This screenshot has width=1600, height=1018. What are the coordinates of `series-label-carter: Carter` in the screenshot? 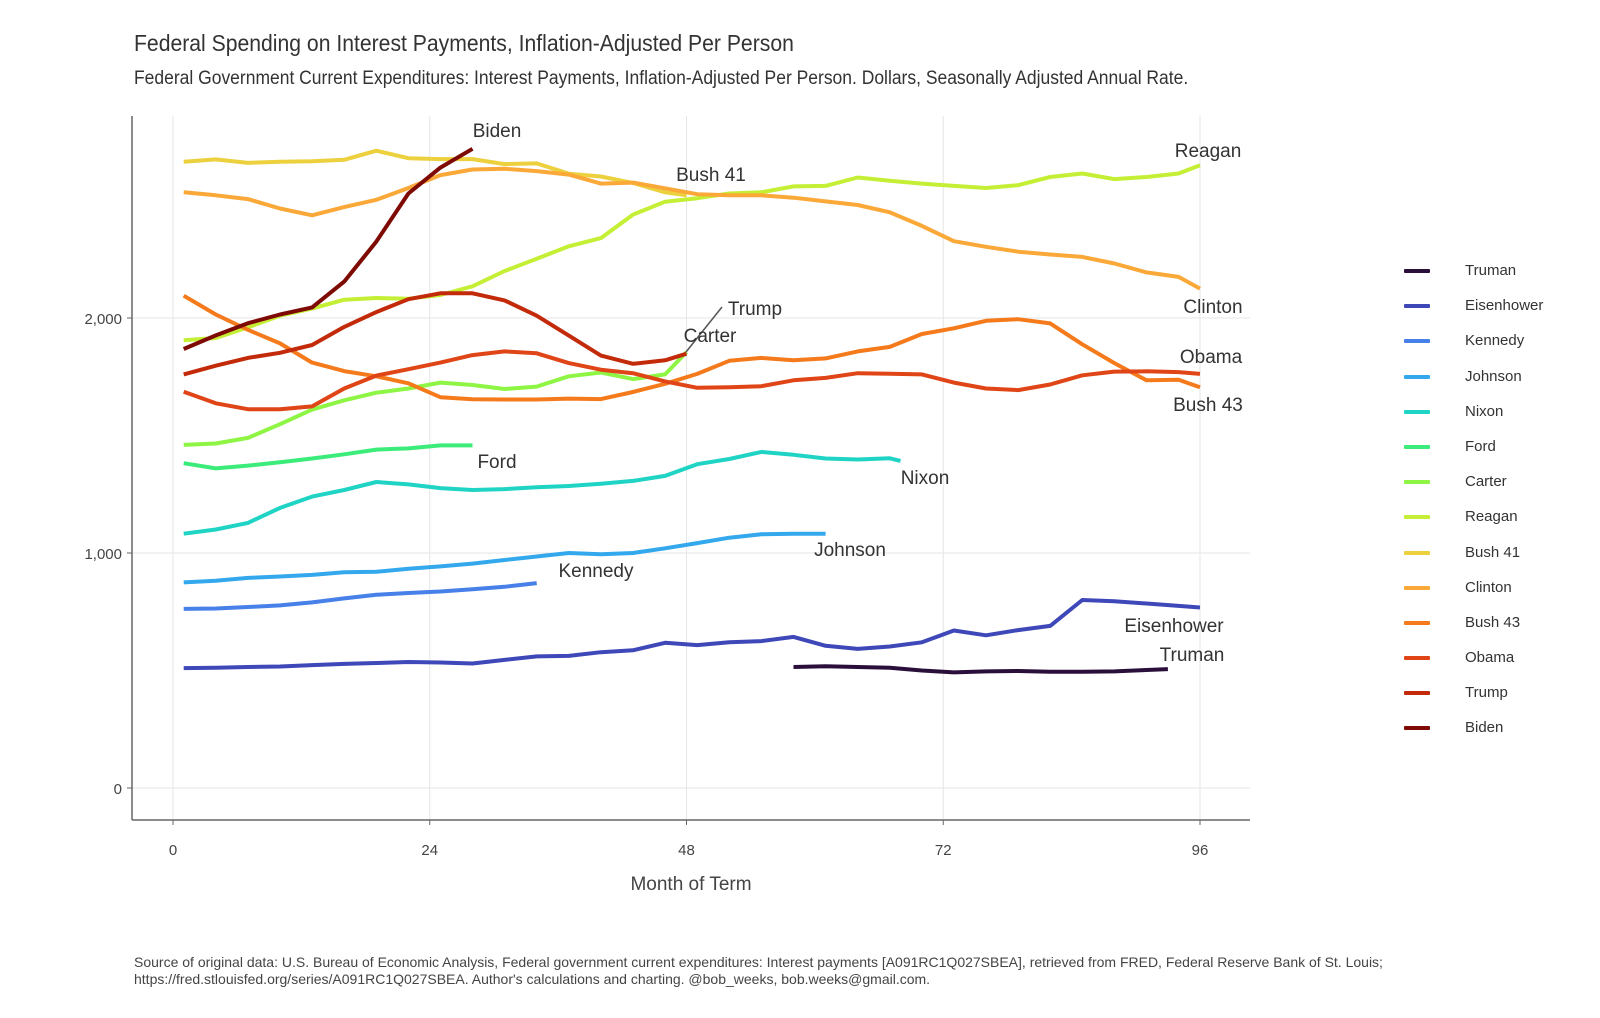 It's located at (710, 336).